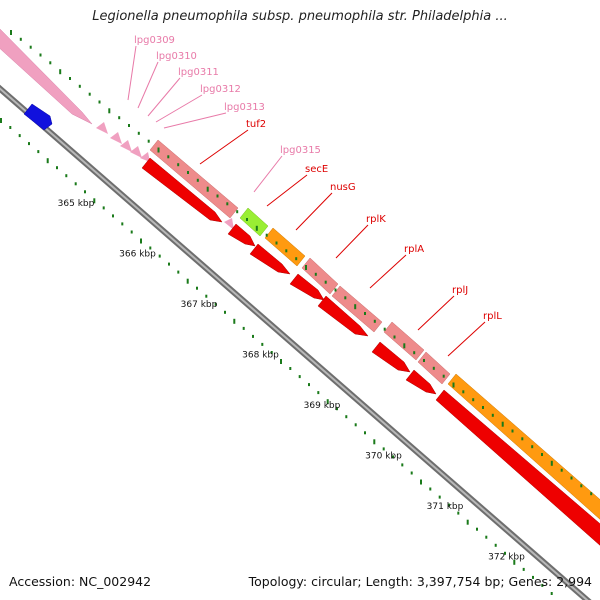  What do you see at coordinates (220, 89) in the screenshot?
I see `gene-label: lpg0312` at bounding box center [220, 89].